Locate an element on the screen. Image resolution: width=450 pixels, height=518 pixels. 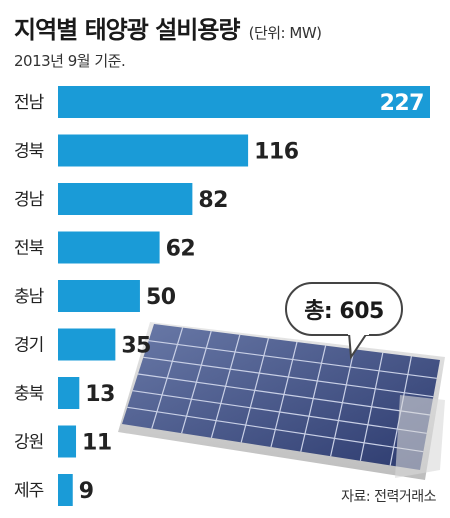
category-label: 제주 is located at coordinates (29, 491).